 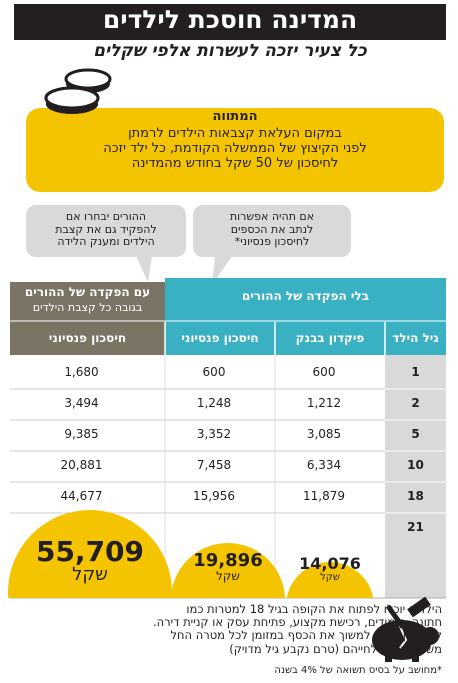 What do you see at coordinates (81, 372) in the screenshot?
I see `value-cell: 1,680` at bounding box center [81, 372].